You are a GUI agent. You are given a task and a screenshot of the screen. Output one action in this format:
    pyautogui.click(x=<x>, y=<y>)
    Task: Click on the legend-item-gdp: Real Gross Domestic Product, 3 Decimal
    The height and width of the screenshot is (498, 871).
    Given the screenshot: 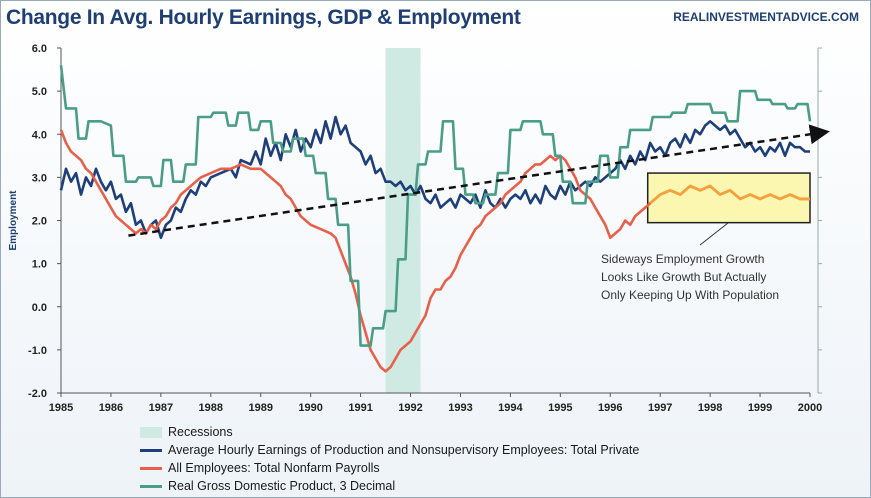 What is the action you would take?
    pyautogui.click(x=389, y=486)
    